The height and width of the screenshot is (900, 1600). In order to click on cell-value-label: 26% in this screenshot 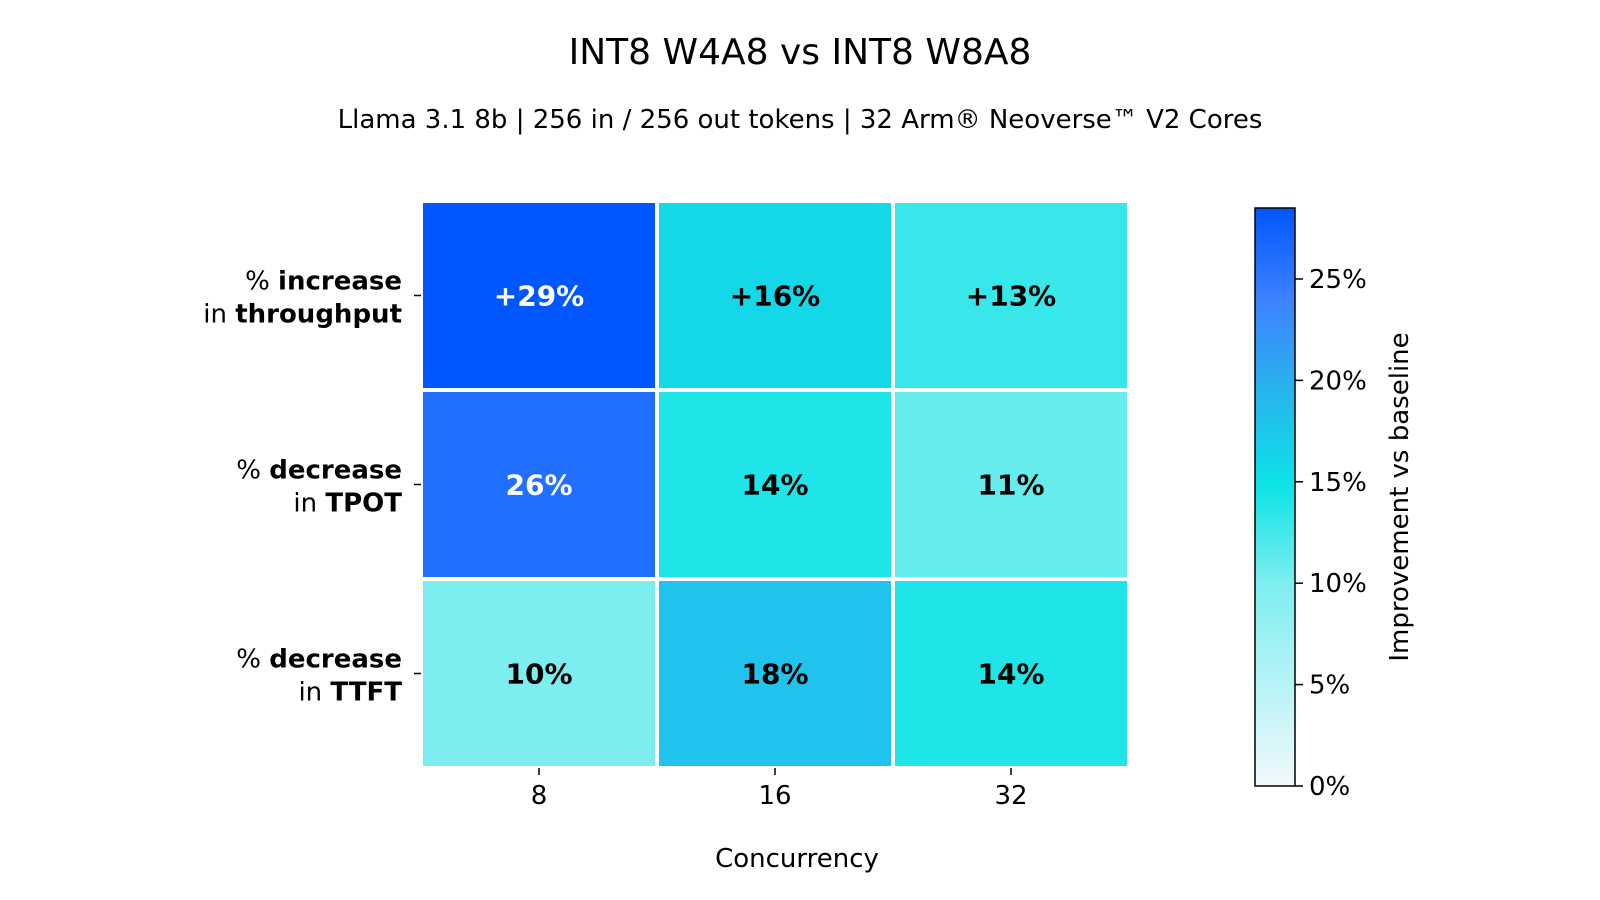, I will do `click(538, 485)`.